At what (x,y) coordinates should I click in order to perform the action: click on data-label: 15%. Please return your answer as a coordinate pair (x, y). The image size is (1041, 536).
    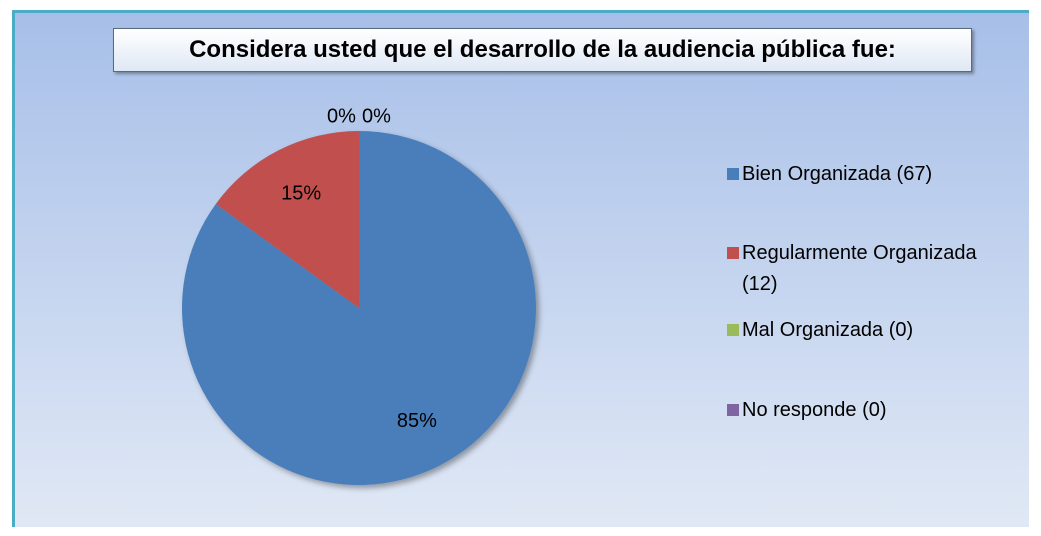
    Looking at the image, I should click on (301, 194).